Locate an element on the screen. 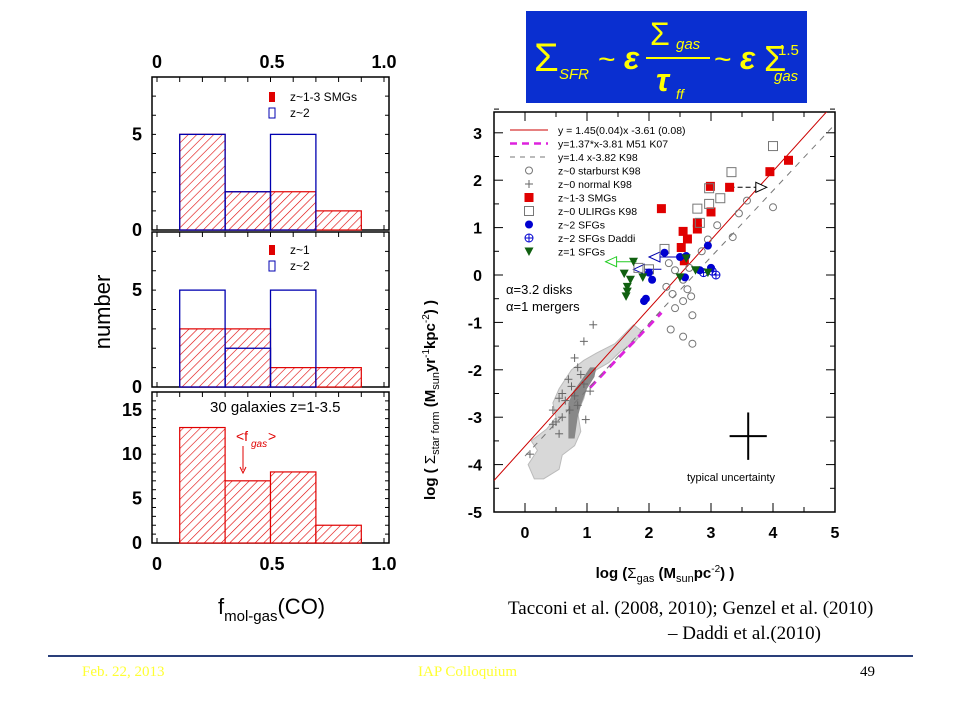  fgas-annotation: <f gas > is located at coordinates (256, 451).